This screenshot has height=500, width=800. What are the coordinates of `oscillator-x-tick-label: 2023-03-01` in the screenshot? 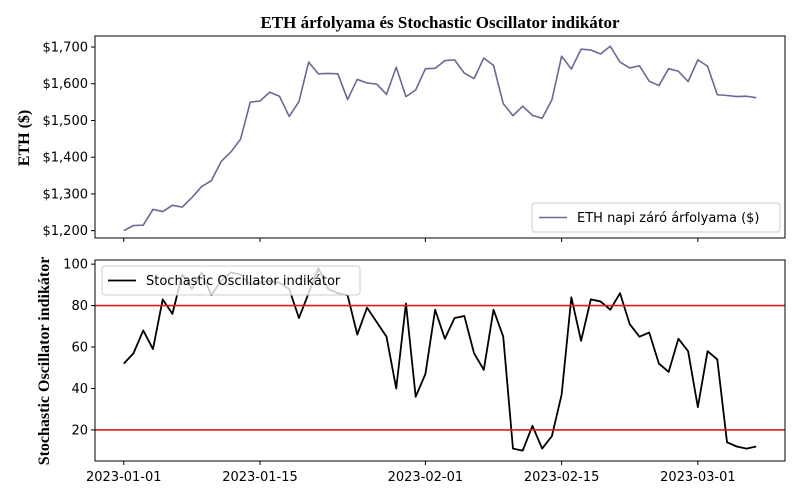 It's located at (698, 477).